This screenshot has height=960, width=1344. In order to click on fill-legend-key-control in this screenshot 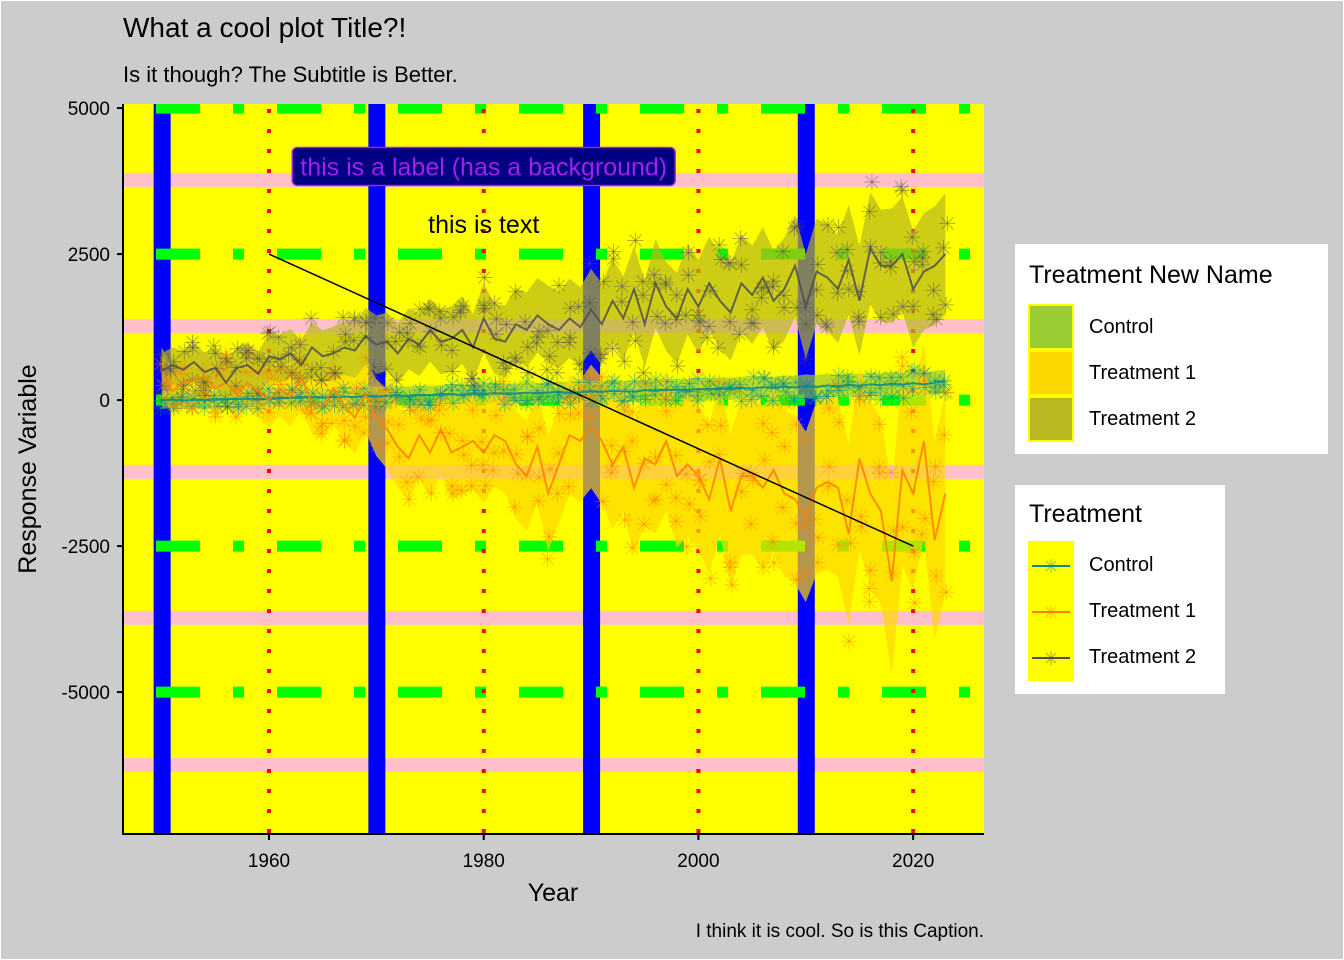, I will do `click(1051, 327)`.